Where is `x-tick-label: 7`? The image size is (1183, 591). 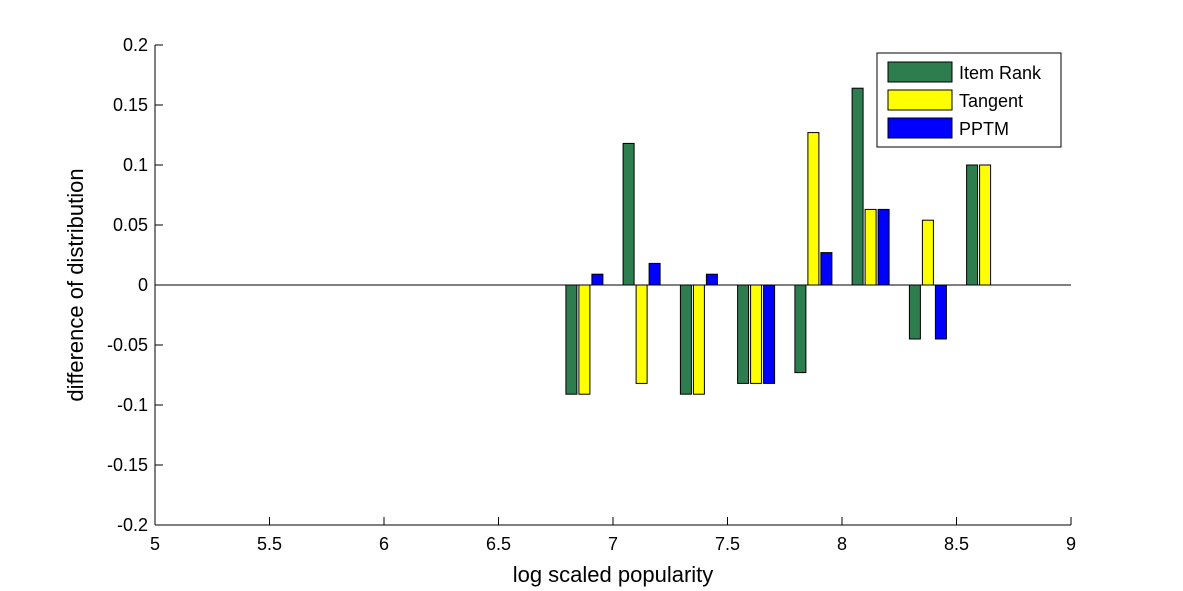
x-tick-label: 7 is located at coordinates (613, 544).